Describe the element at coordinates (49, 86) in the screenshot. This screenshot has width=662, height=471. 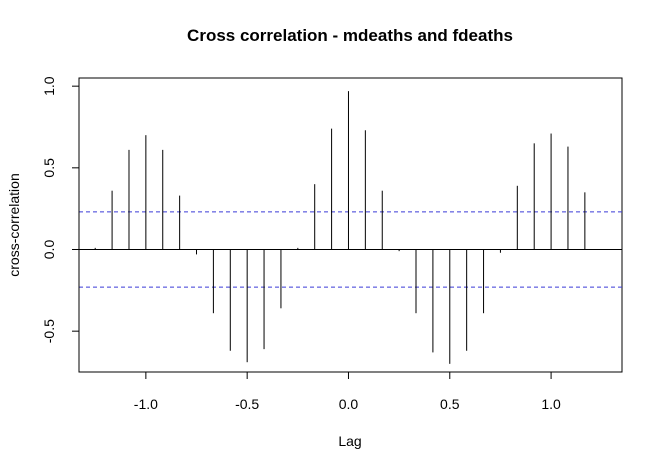
I see `y-tick-label: 1.0` at that location.